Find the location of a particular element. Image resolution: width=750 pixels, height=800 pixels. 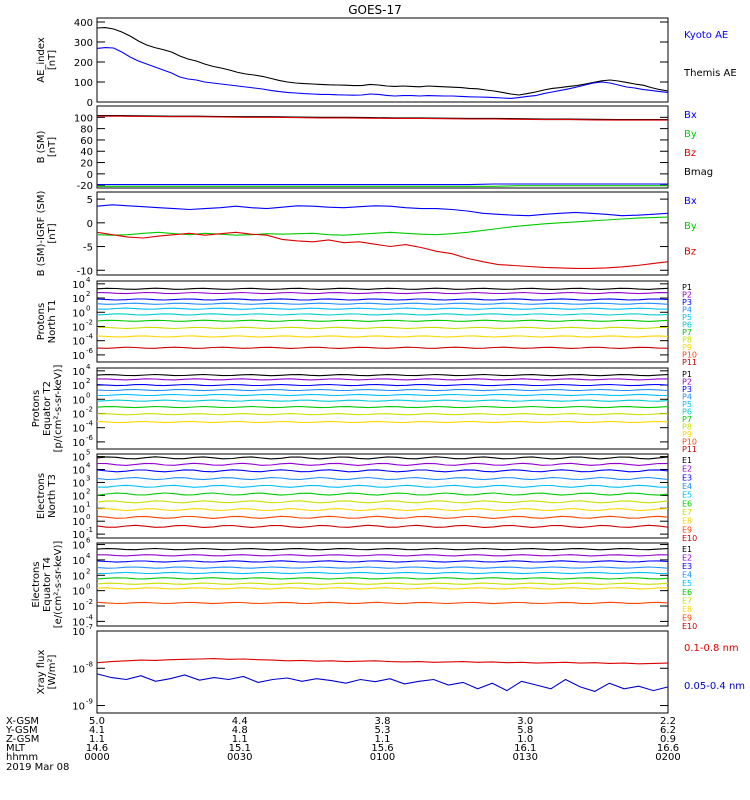

channel-line-E9 is located at coordinates (382, 603).